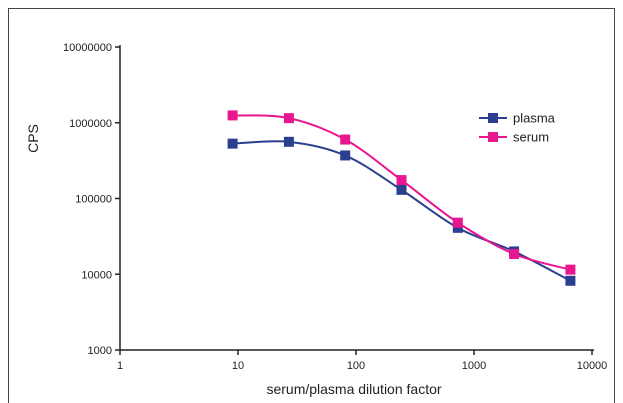 The image size is (623, 403). What do you see at coordinates (87, 48) in the screenshot?
I see `y-tick-label: 10000000` at bounding box center [87, 48].